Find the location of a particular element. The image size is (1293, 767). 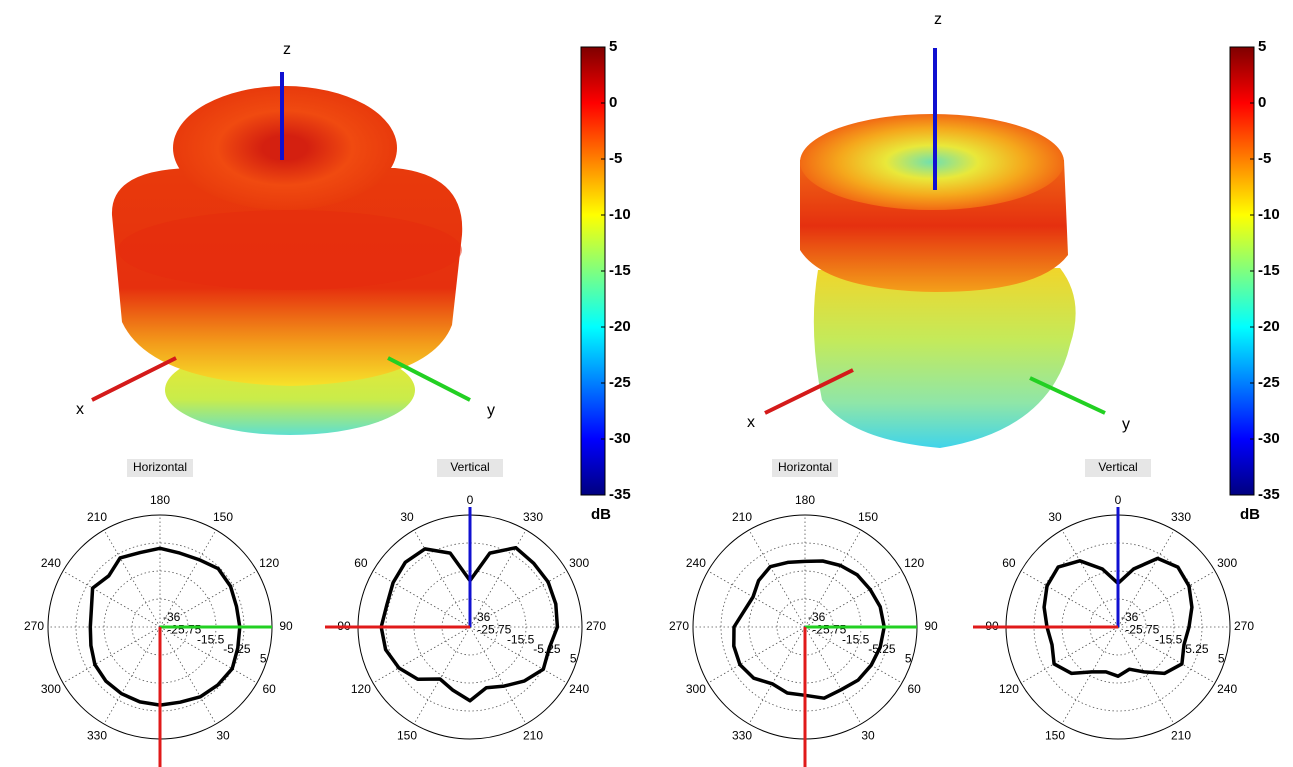

polar-title: Vertical is located at coordinates (469, 467).